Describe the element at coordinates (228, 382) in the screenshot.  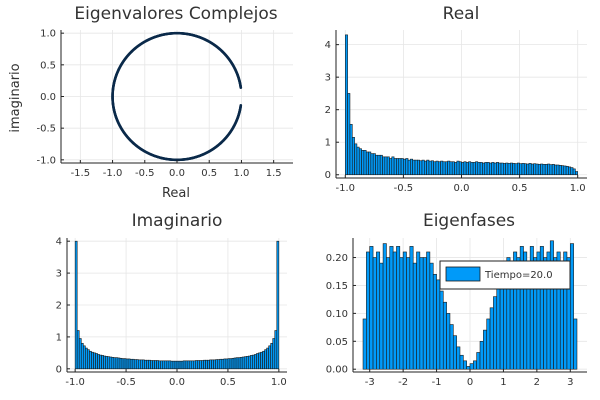
I see `x-tick-label: 0.5` at that location.